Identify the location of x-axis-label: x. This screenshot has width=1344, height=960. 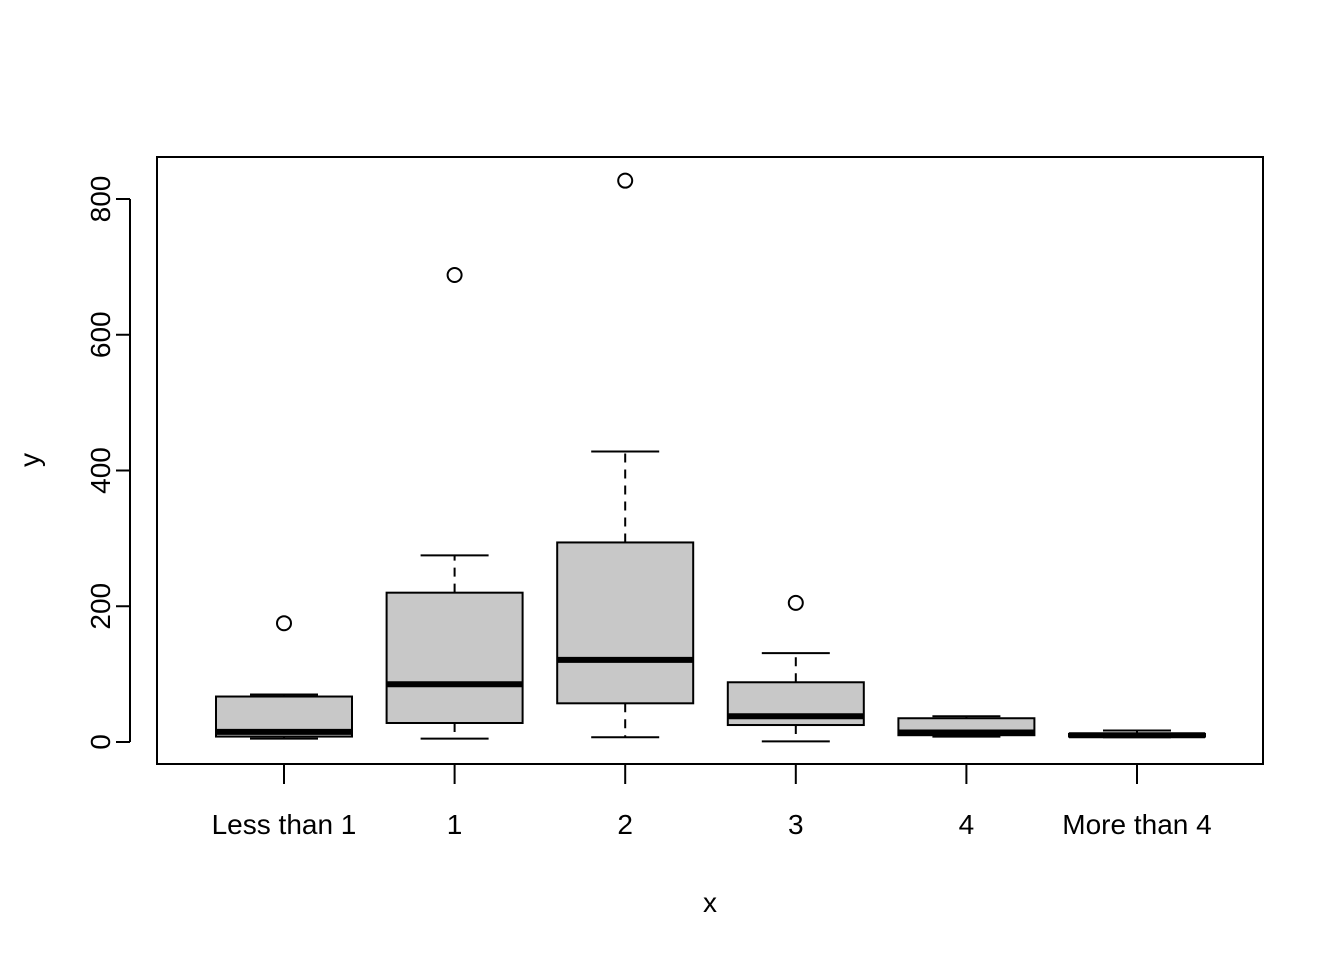
(710, 902).